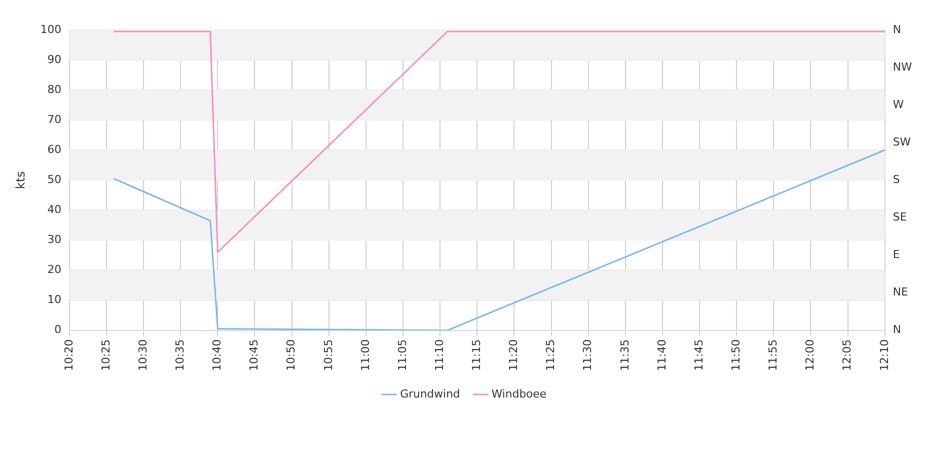 Image resolution: width=940 pixels, height=450 pixels. Describe the element at coordinates (477, 355) in the screenshot. I see `x-tick-label: 11:15` at that location.